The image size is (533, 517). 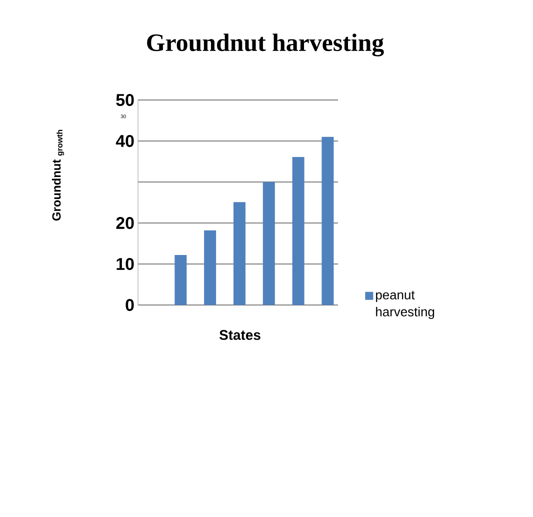 I want to click on y-tick-label: 10, so click(x=125, y=264).